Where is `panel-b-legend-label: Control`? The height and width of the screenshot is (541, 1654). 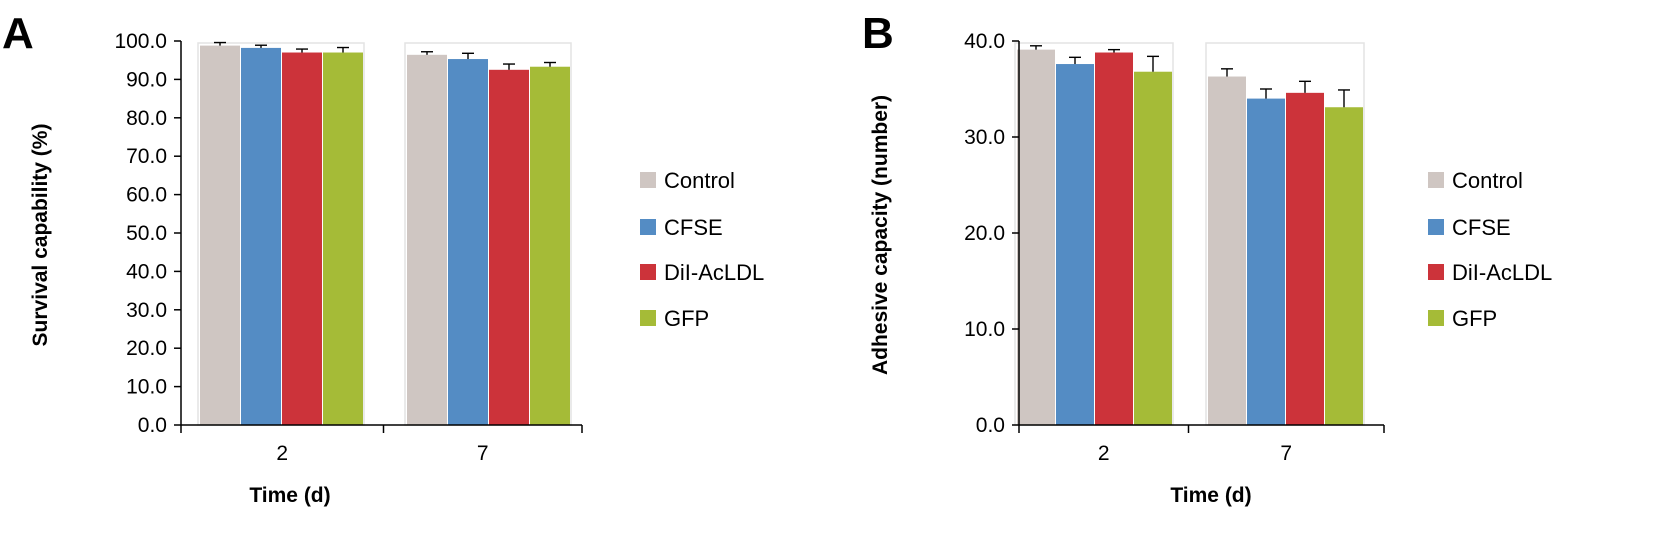 panel-b-legend-label: Control is located at coordinates (1487, 180).